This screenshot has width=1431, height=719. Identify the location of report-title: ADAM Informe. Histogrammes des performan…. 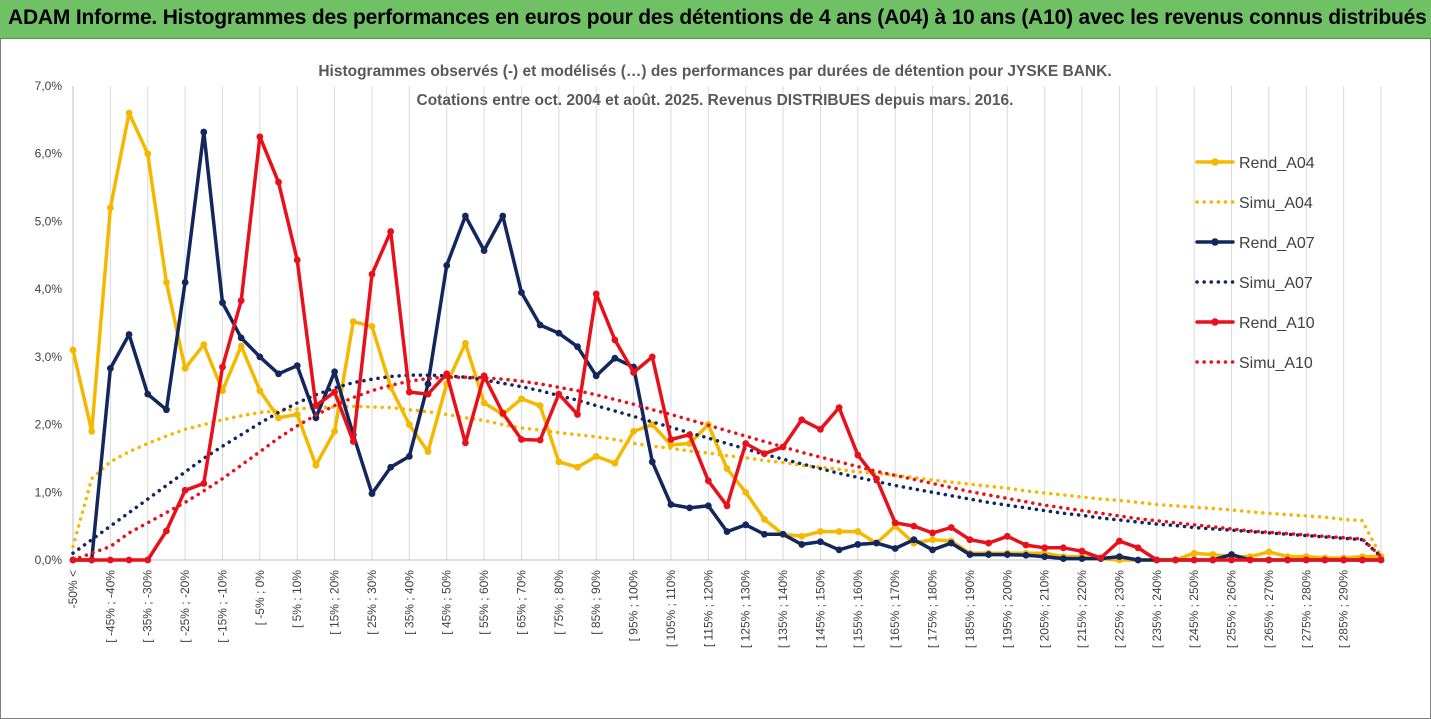
(717, 17).